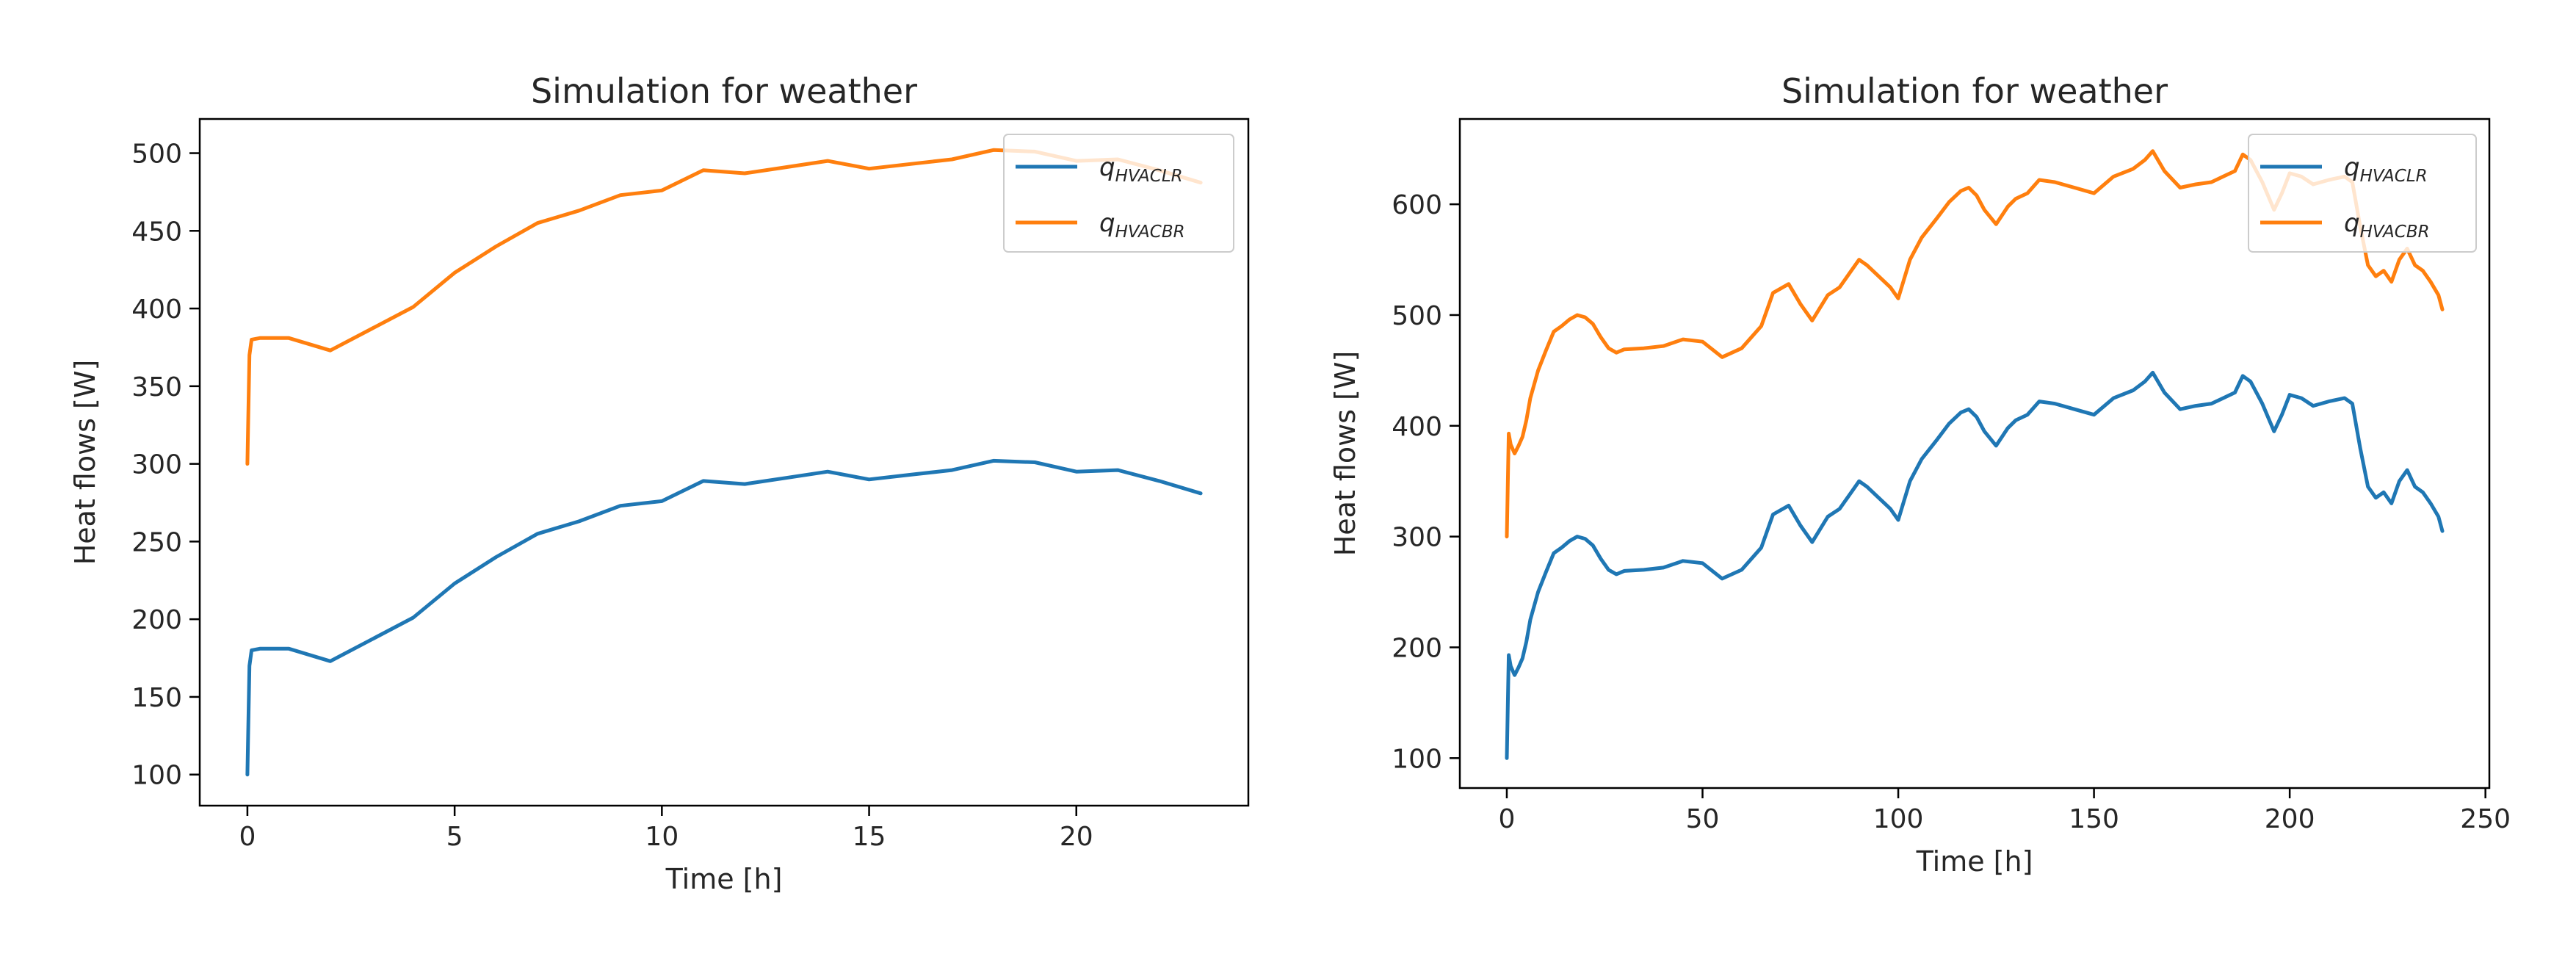 This screenshot has height=954, width=2576. What do you see at coordinates (1898, 819) in the screenshot?
I see `x-tick-label: 100` at bounding box center [1898, 819].